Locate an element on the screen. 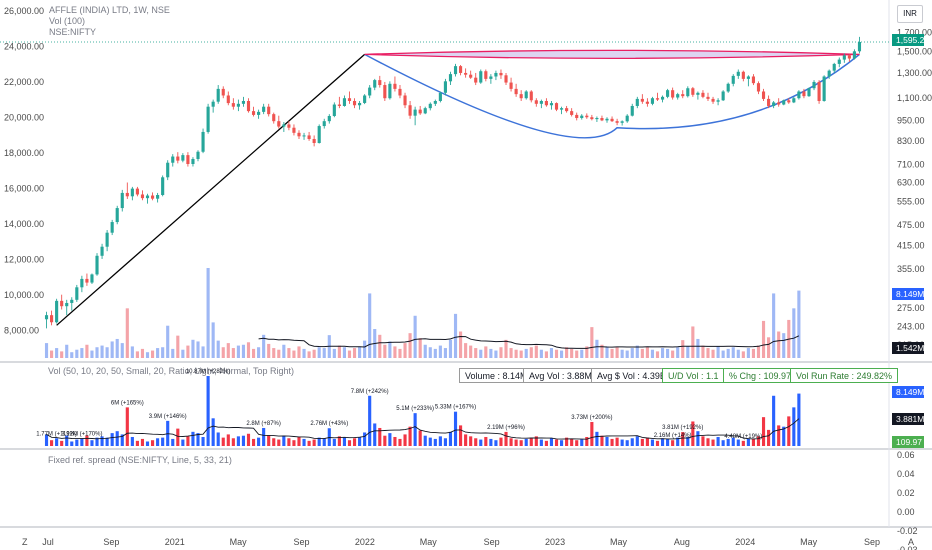 Image resolution: width=932 pixels, height=550 pixels. auto-scale-icon: A is located at coordinates (911, 542).